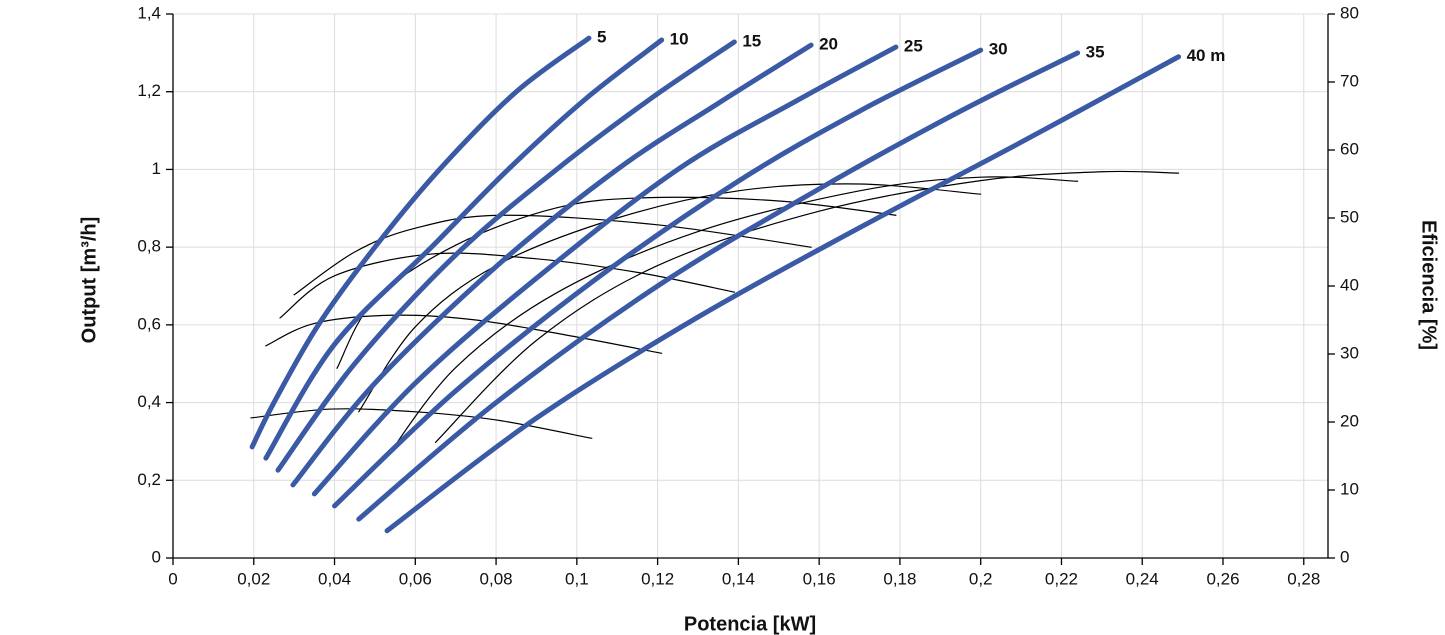 Image resolution: width=1445 pixels, height=635 pixels. I want to click on x-tick-label: 0,12, so click(657, 578).